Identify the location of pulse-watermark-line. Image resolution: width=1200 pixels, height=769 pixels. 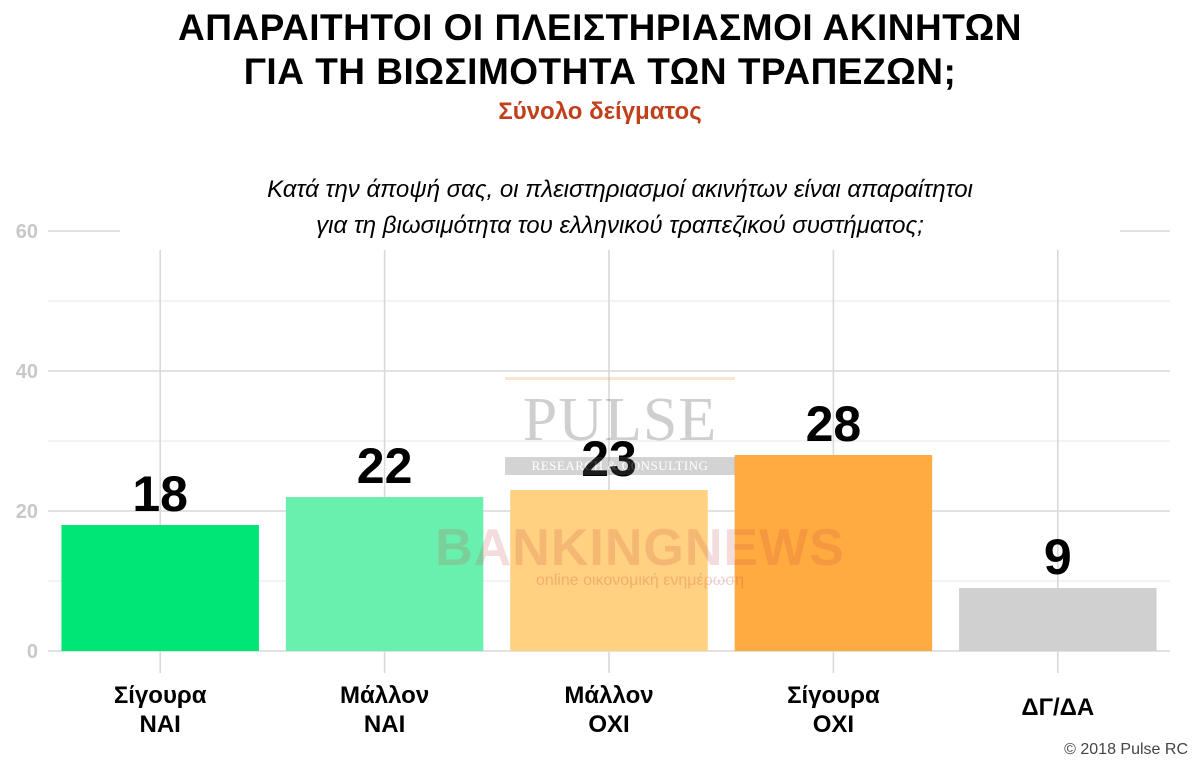
(620, 378).